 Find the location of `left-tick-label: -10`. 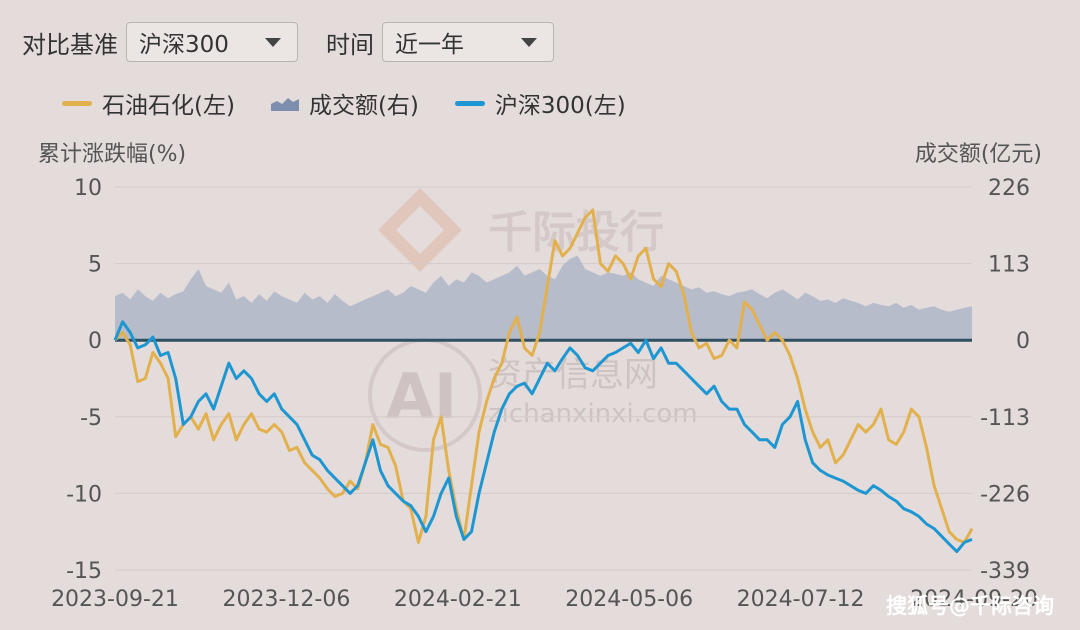

left-tick-label: -10 is located at coordinates (84, 494).